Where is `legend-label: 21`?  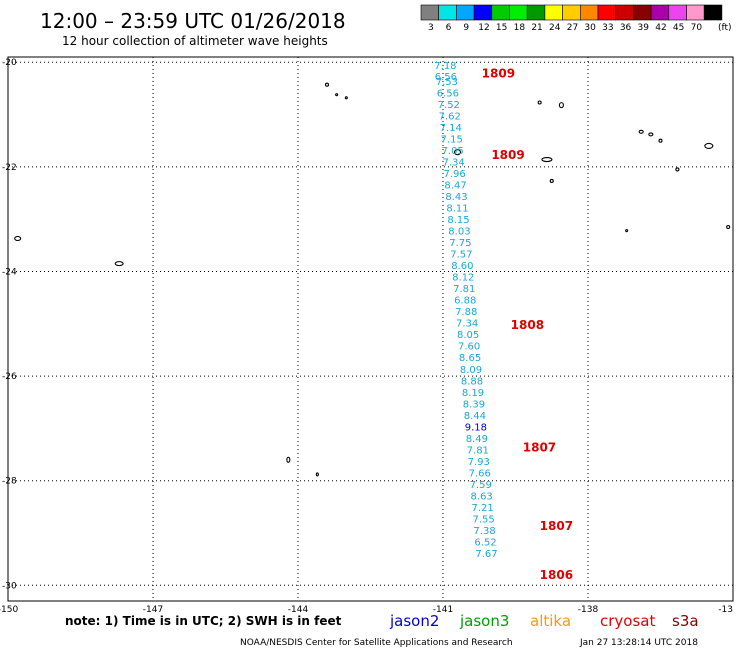 legend-label: 21 is located at coordinates (536, 28).